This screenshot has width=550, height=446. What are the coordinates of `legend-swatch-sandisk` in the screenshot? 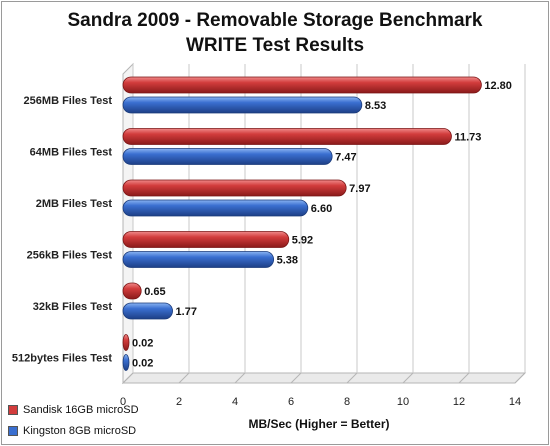 It's located at (13, 410).